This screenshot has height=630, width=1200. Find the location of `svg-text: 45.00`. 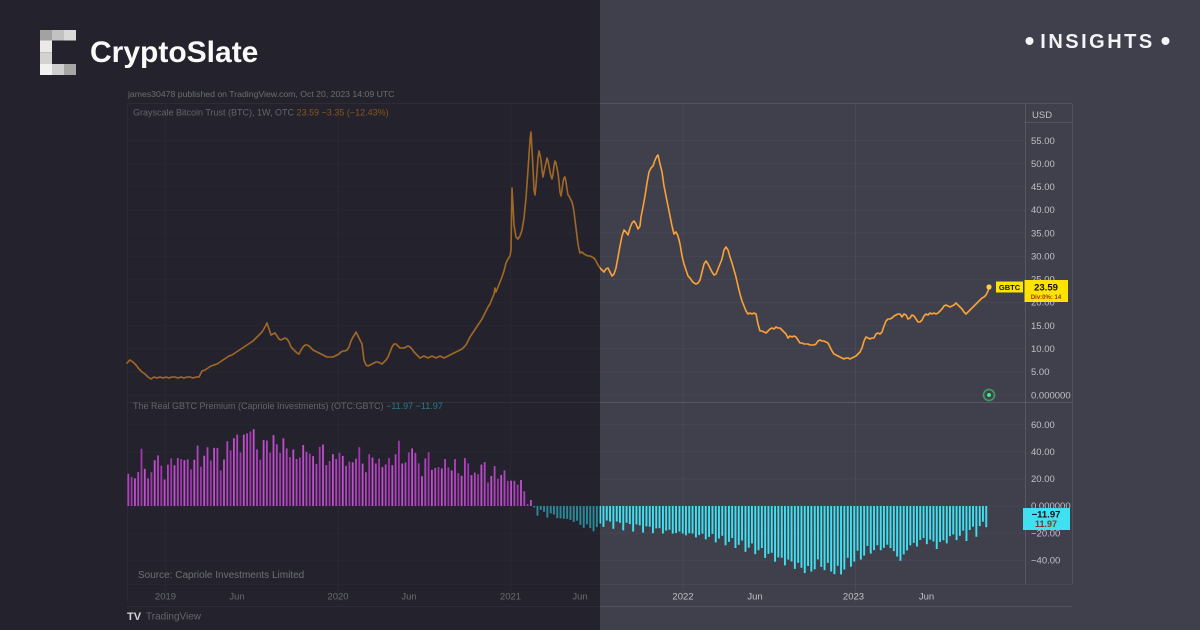

svg-text: 45.00 is located at coordinates (1043, 187).